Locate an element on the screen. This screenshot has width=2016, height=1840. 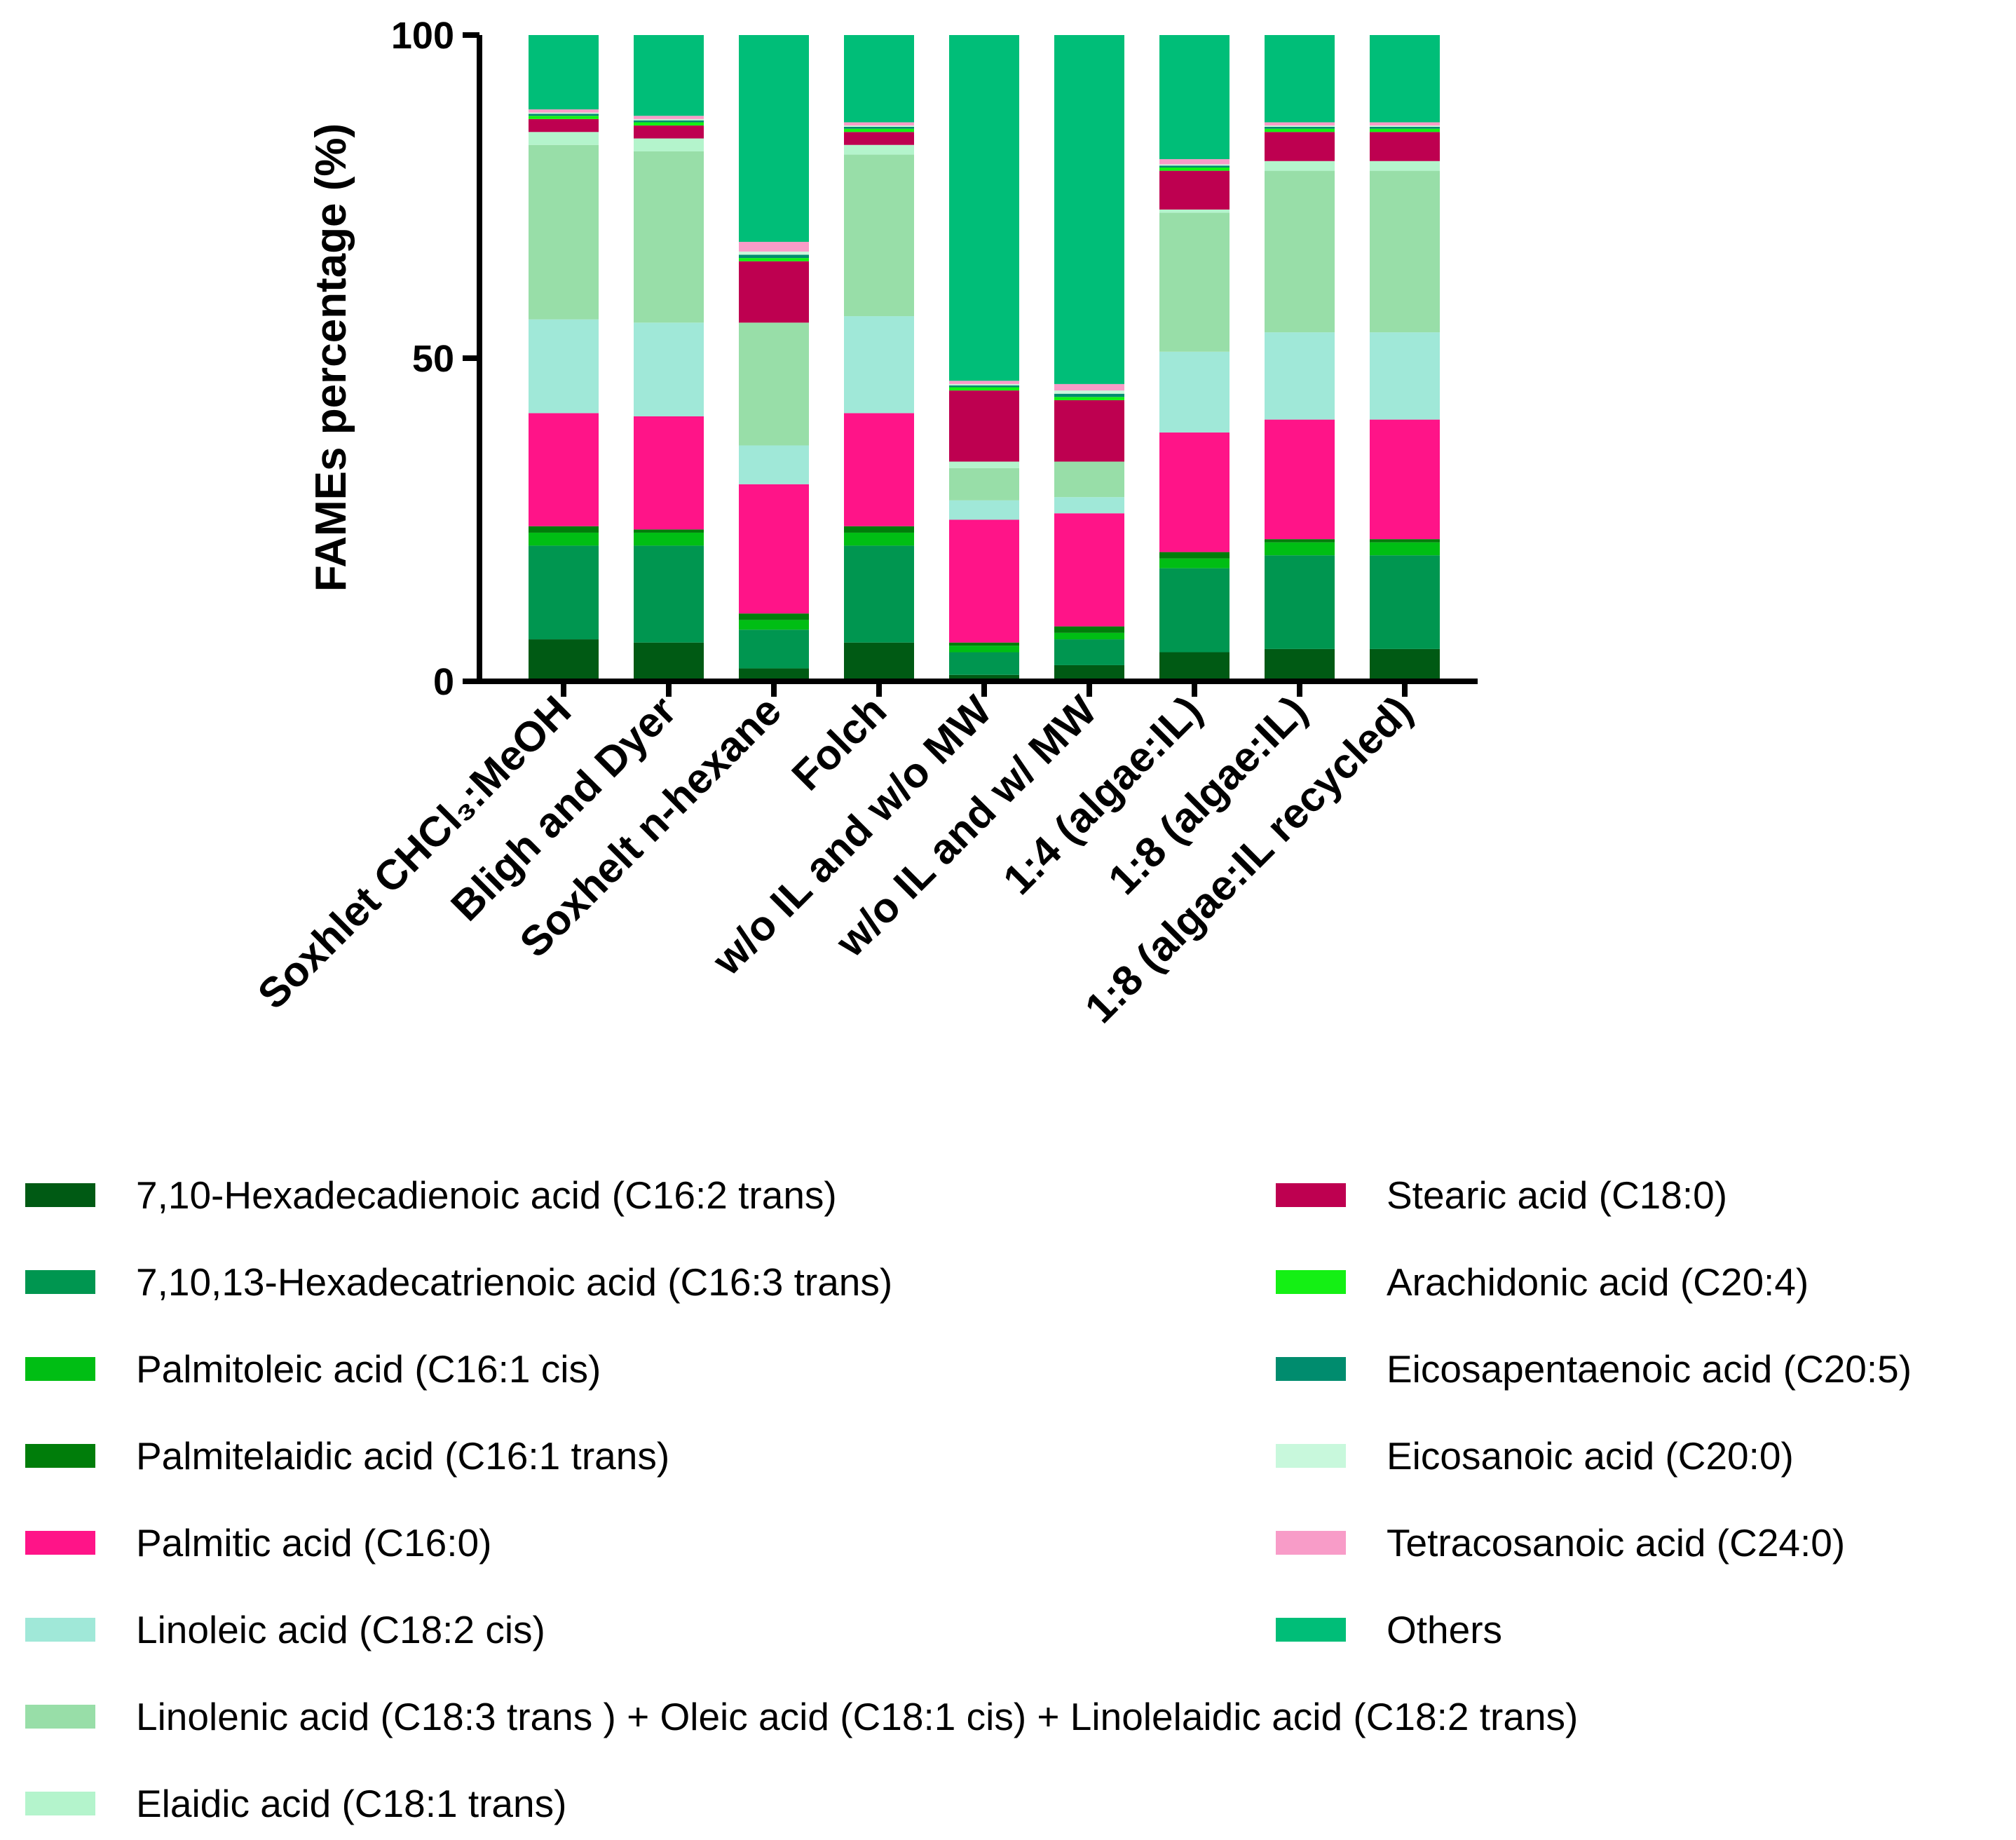
legend-item: Others is located at coordinates (1389, 1630).